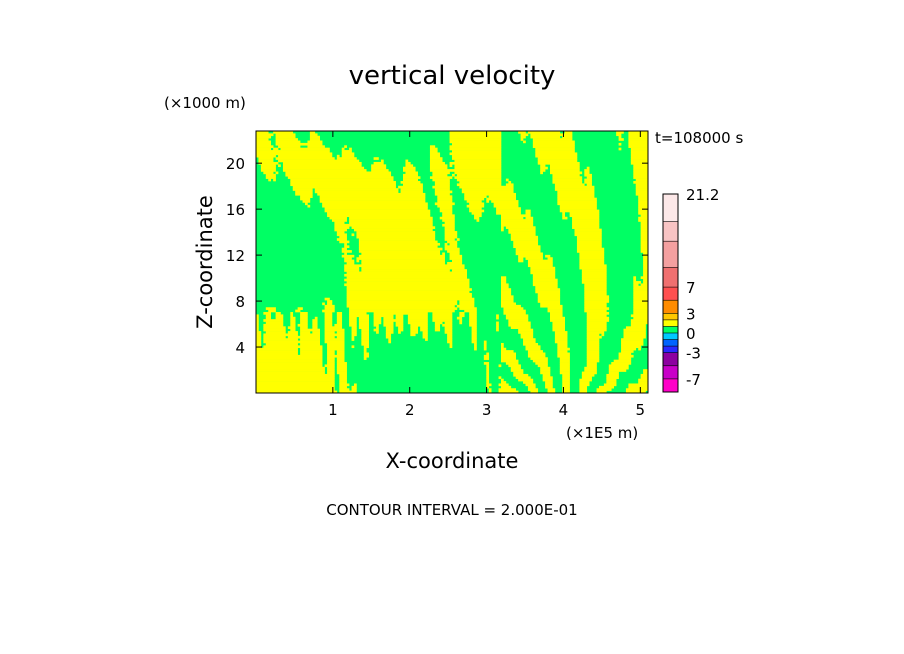 This screenshot has width=904, height=654. What do you see at coordinates (693, 380) in the screenshot?
I see `colorbar-label: -7` at bounding box center [693, 380].